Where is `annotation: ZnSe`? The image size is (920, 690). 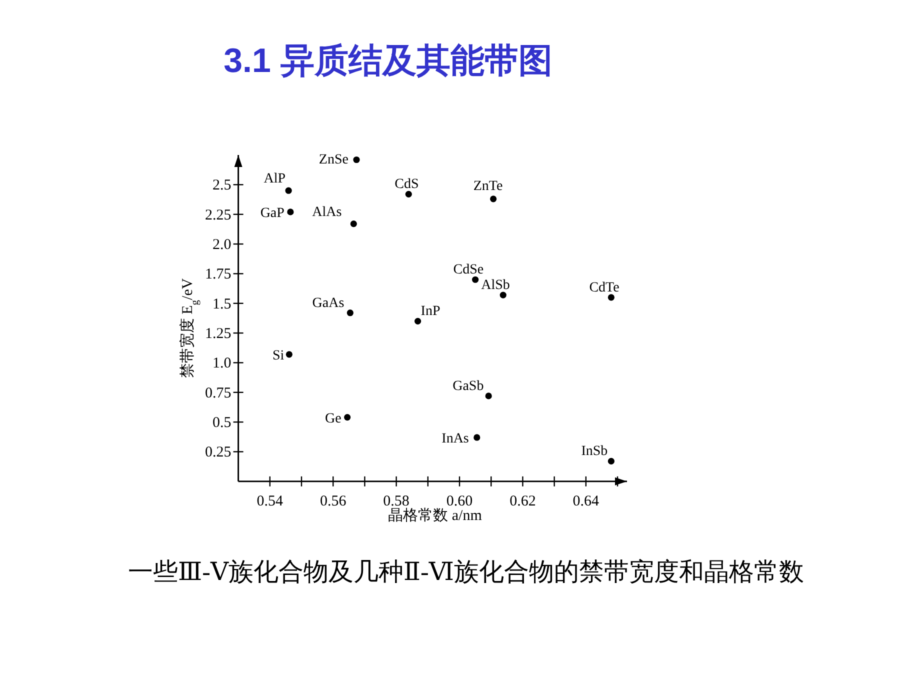 annotation: ZnSe is located at coordinates (333, 160).